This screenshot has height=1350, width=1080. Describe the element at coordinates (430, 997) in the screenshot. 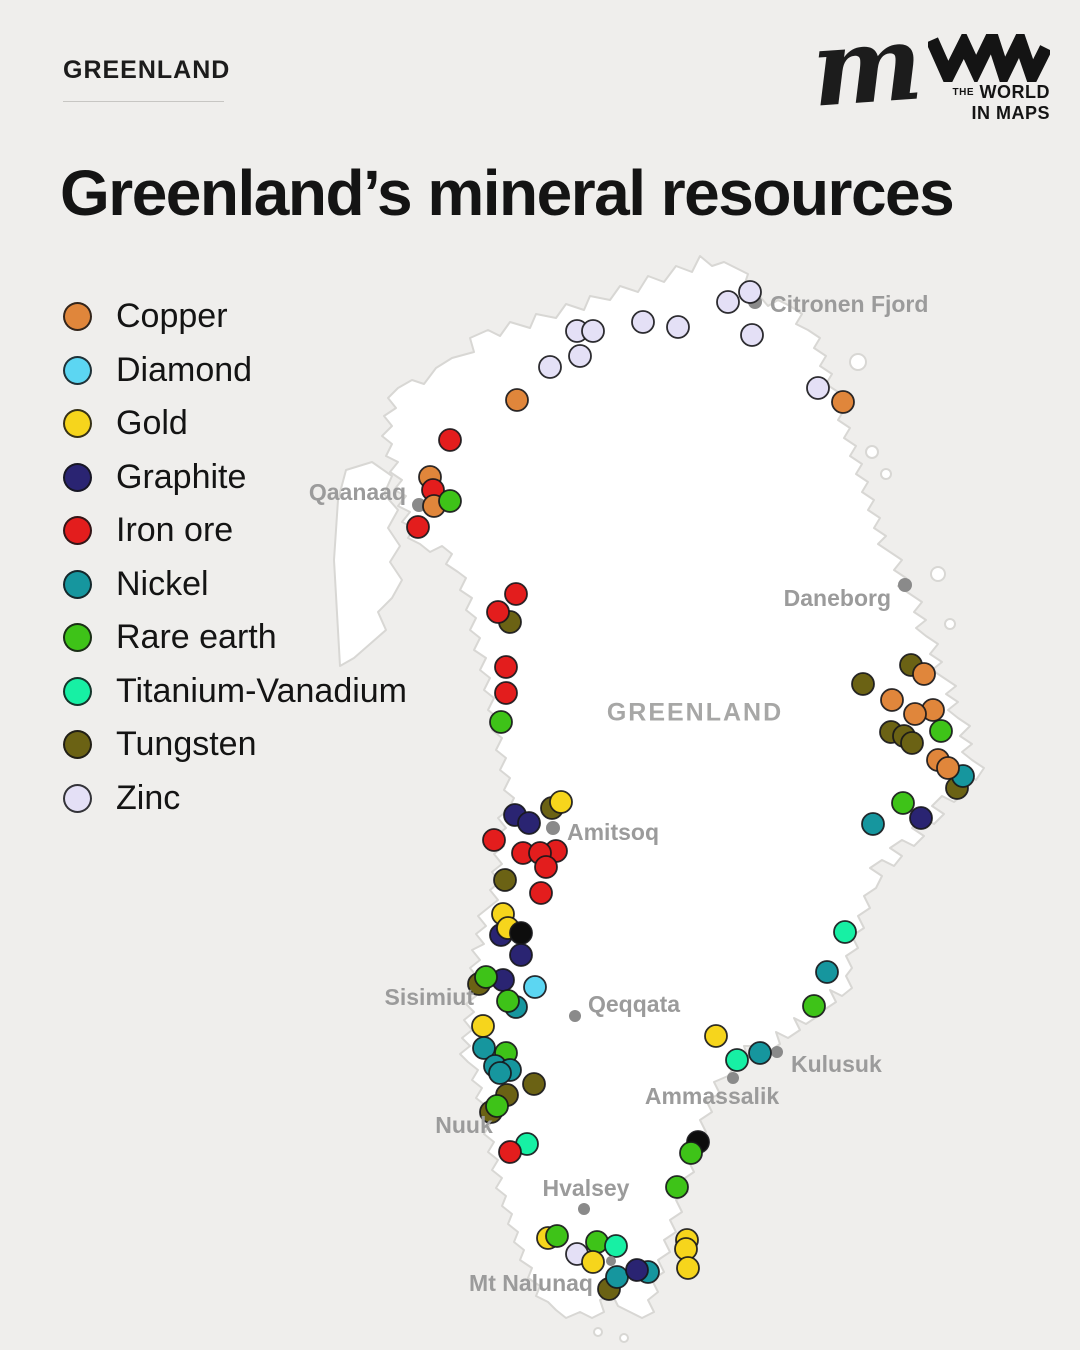

I see `city-label-sisimiut: Sisimiut` at that location.